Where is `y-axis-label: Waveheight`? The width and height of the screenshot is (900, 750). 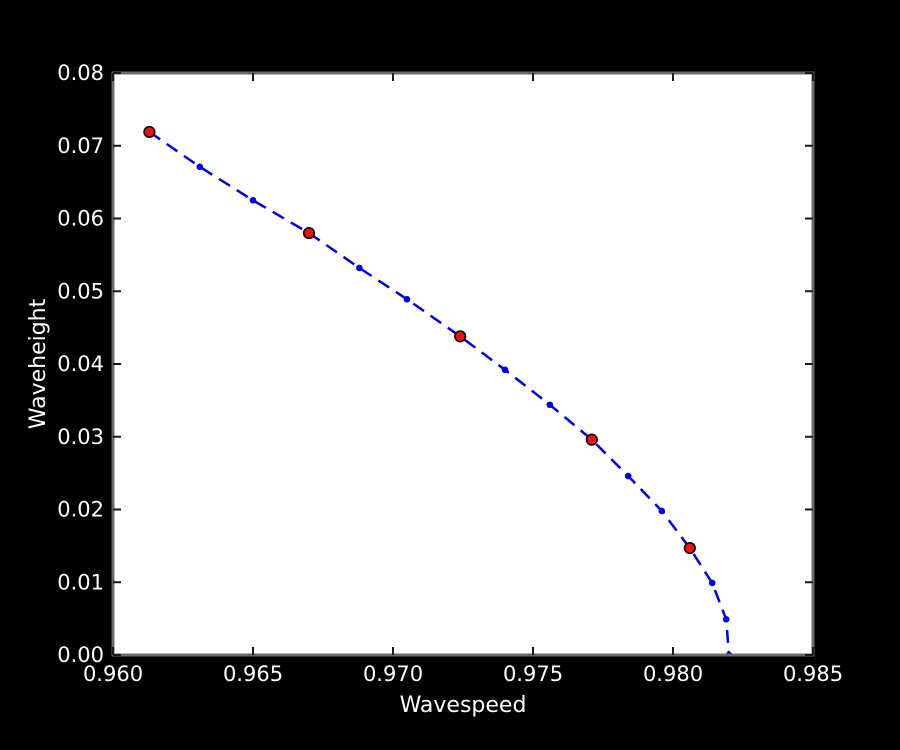 y-axis-label: Waveheight is located at coordinates (38, 363).